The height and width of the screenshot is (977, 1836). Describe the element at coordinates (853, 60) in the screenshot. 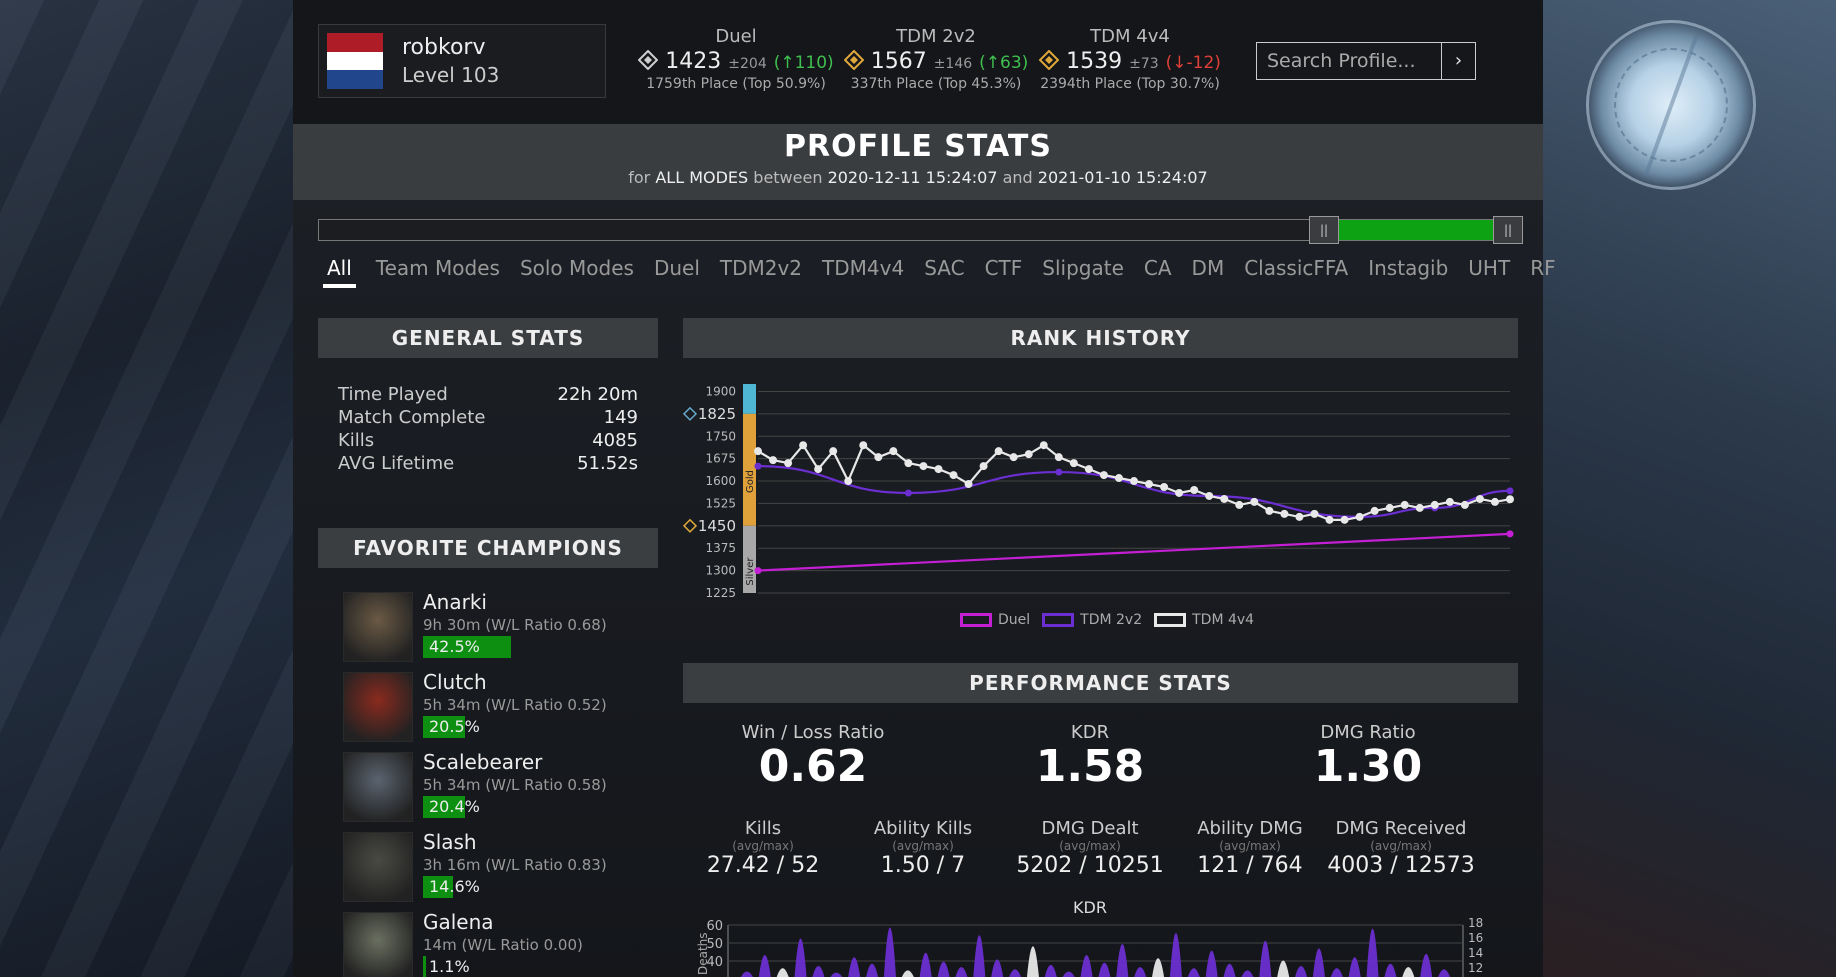

I see `gold-rank-icon` at that location.